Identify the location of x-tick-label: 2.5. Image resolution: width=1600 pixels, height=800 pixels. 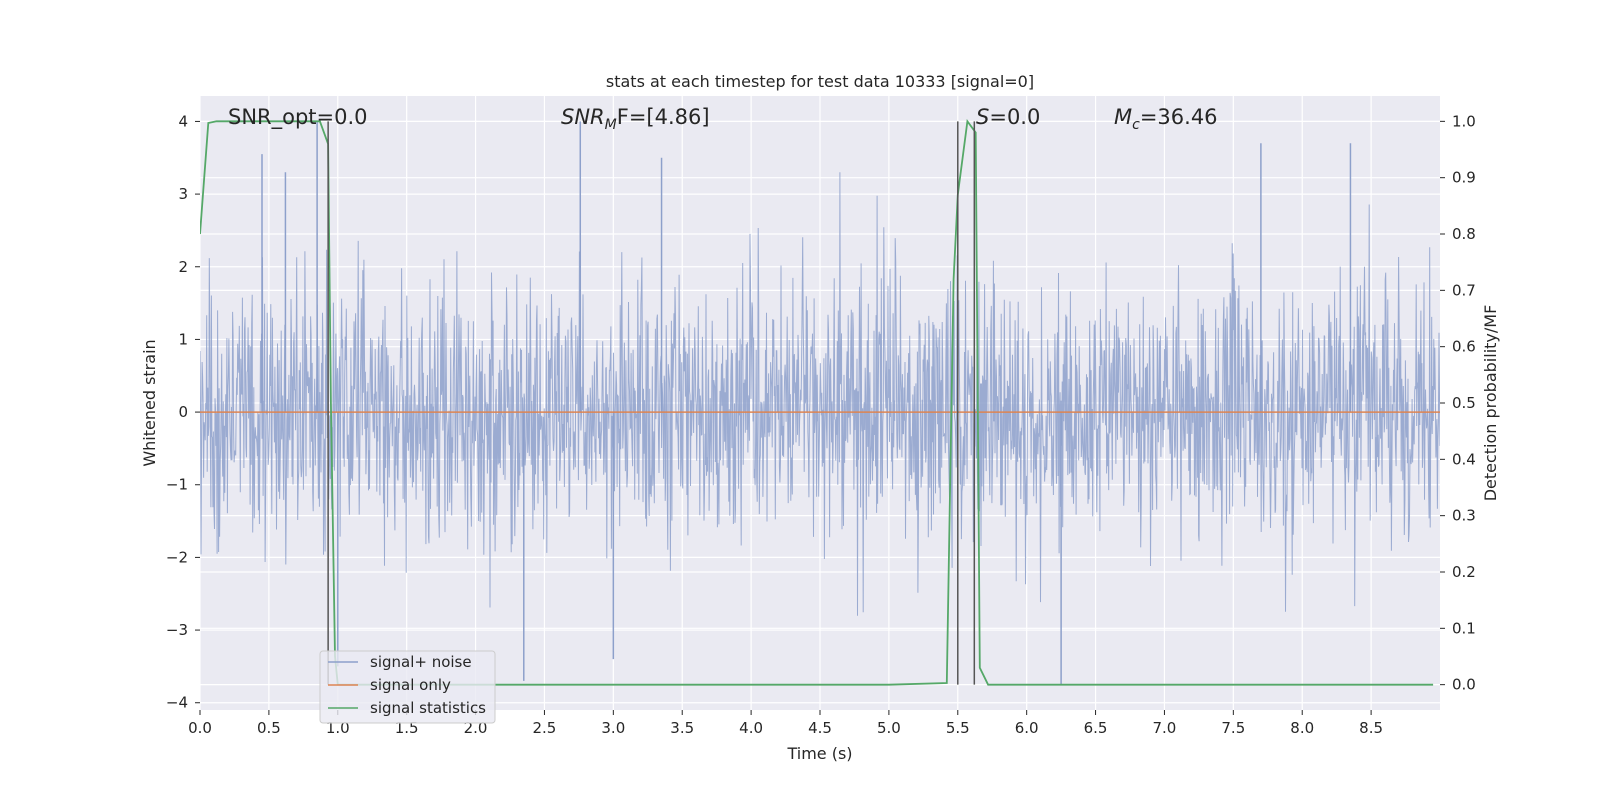
(545, 728).